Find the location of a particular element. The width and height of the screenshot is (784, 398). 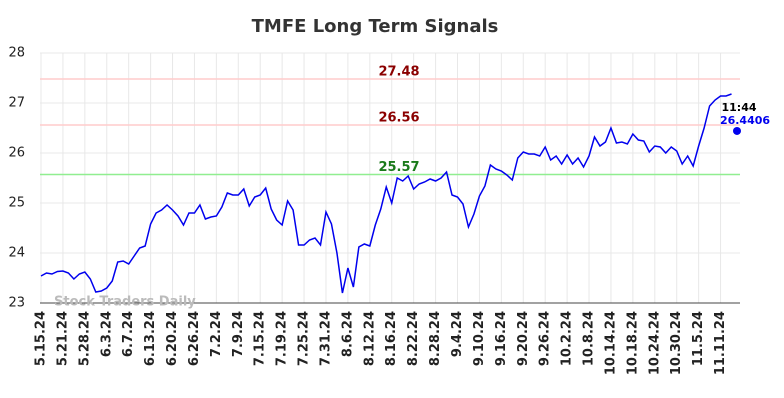

x-tick-label: 6.3.24 is located at coordinates (106, 334).